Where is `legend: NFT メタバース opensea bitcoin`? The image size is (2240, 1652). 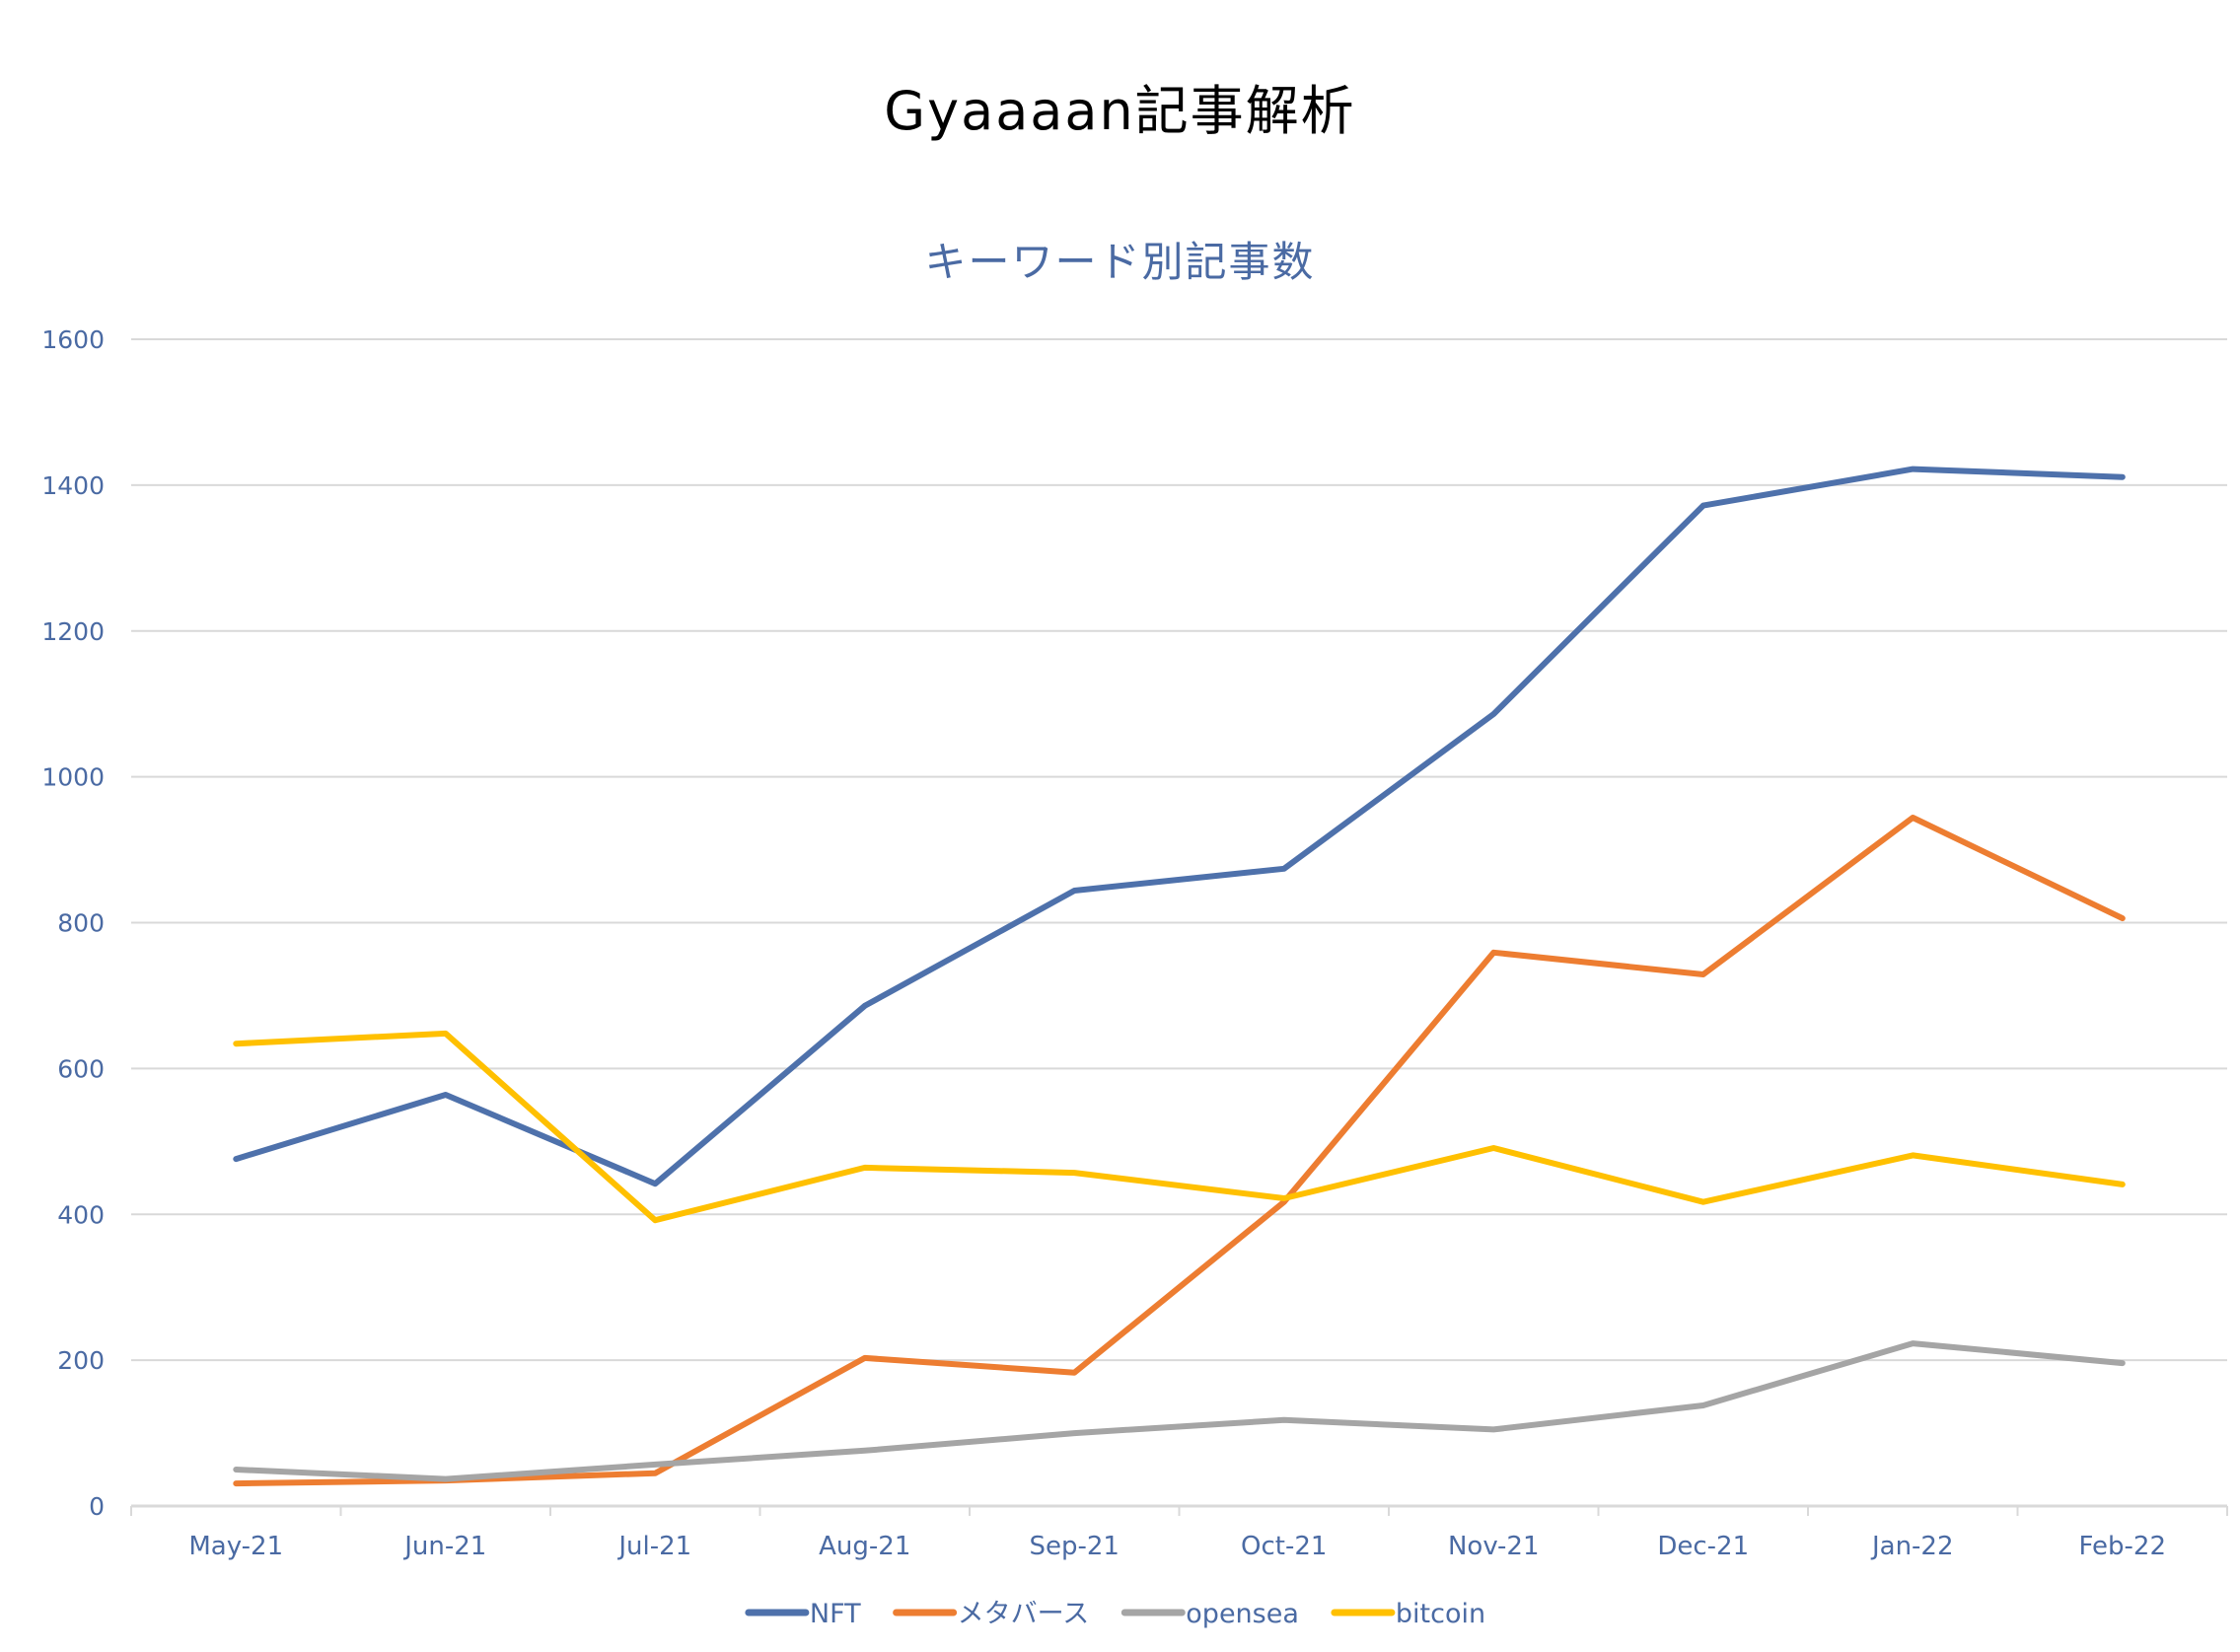 legend: NFT メタバース opensea bitcoin is located at coordinates (1115, 1614).